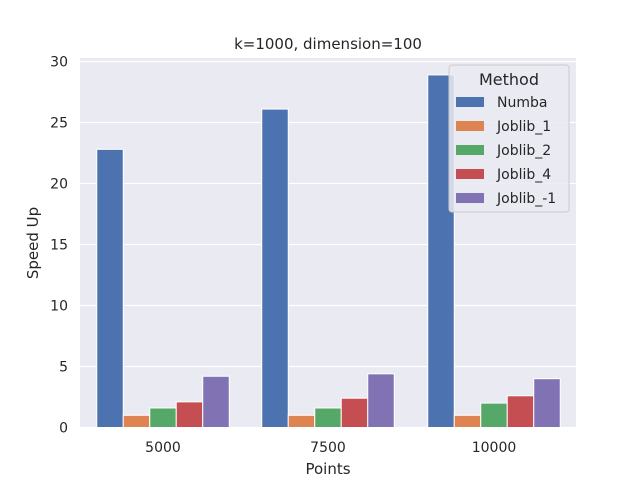  What do you see at coordinates (526, 199) in the screenshot?
I see `legend-label: Joblib_-1` at bounding box center [526, 199].